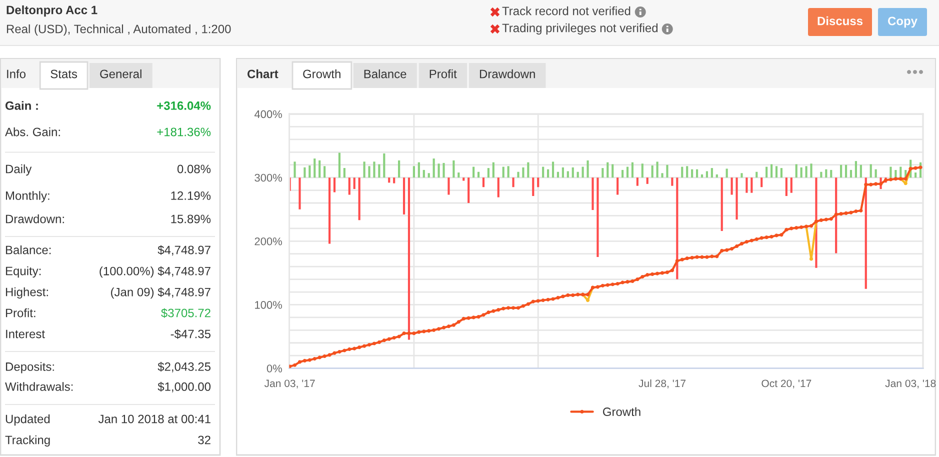 The height and width of the screenshot is (457, 939). I want to click on text: Deltonpro Acc 1, so click(52, 11).